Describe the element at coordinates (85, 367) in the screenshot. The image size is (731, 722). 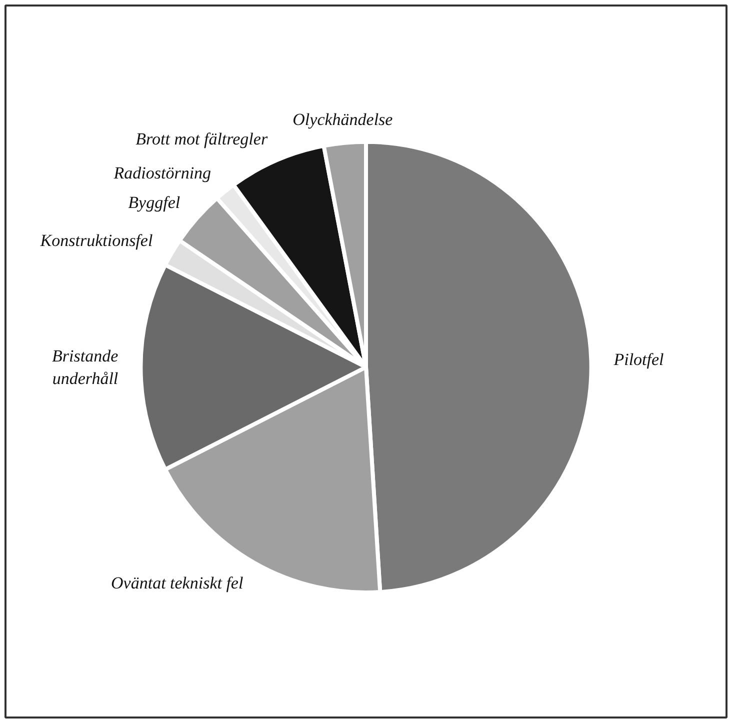
I see `slice-label: Bristande underhåll` at that location.